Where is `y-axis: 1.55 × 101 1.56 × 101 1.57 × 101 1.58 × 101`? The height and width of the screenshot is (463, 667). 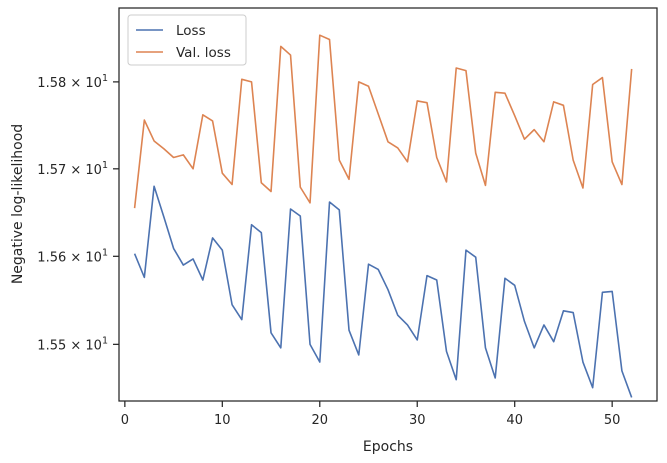 y-axis: 1.55 × 101 1.56 × 101 1.57 × 101 1.58 × 101 is located at coordinates (78, 213).